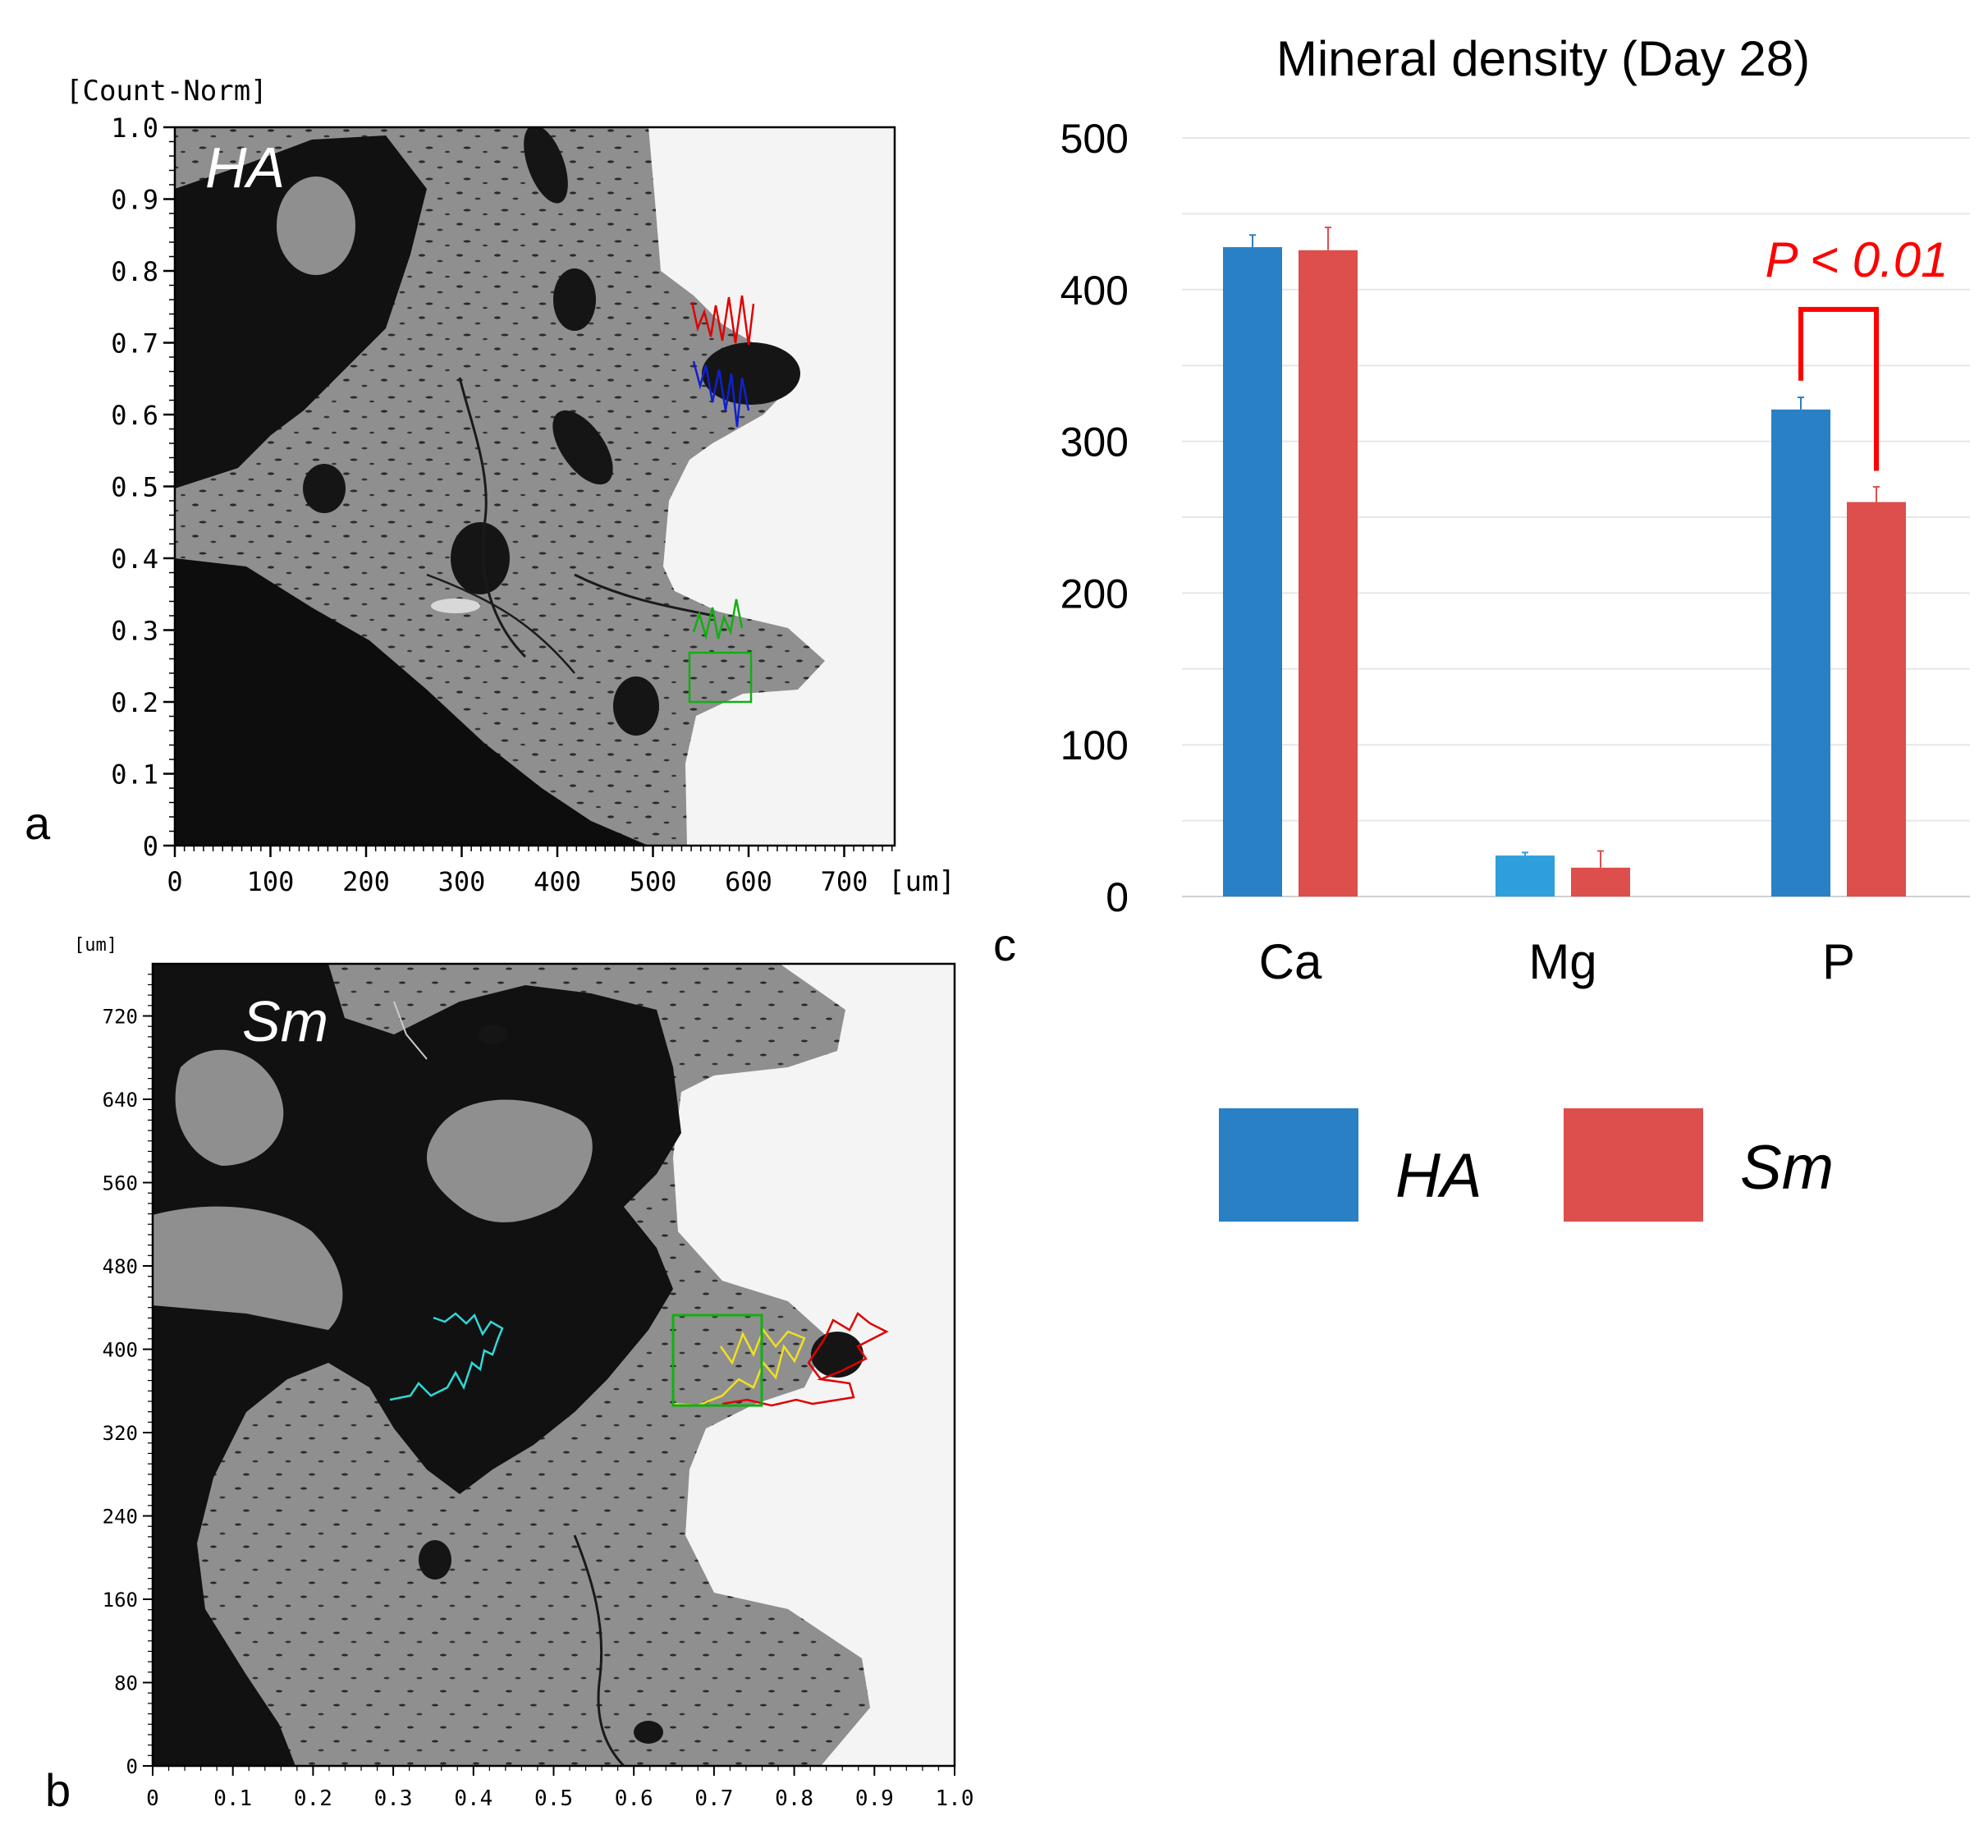 The height and width of the screenshot is (1848, 1988). Describe the element at coordinates (1004, 944) in the screenshot. I see `panel-c-label: c` at that location.